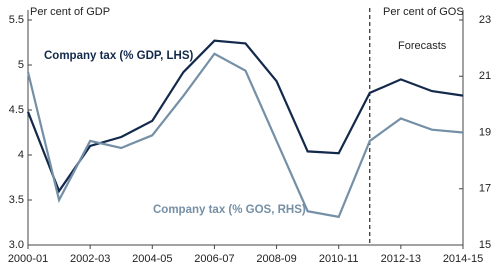 Image resolution: width=494 pixels, height=272 pixels. I want to click on series-label: Company tax (% GOS, RHS), so click(229, 210).